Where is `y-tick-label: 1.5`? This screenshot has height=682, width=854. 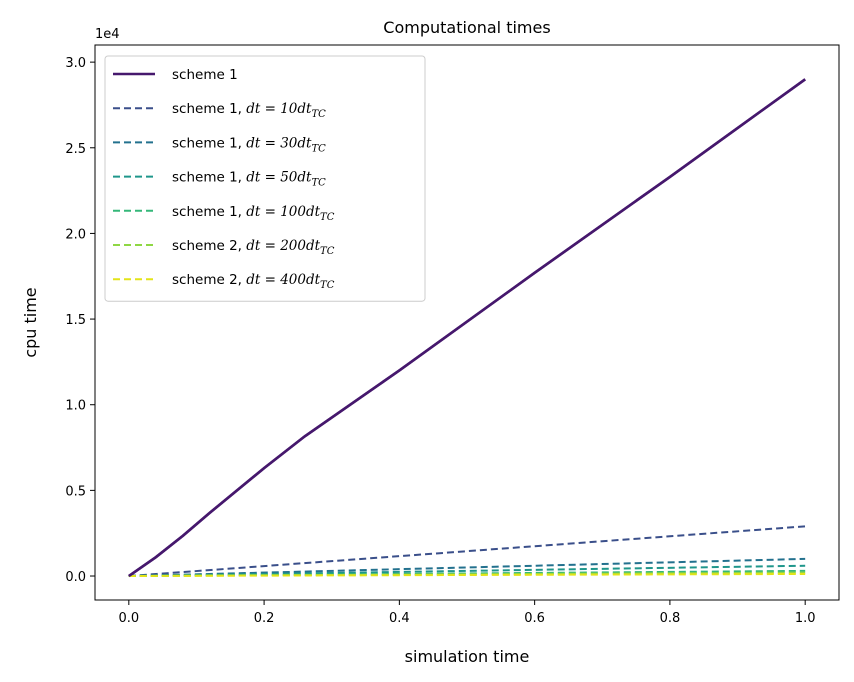 y-tick-label: 1.5 is located at coordinates (75, 320).